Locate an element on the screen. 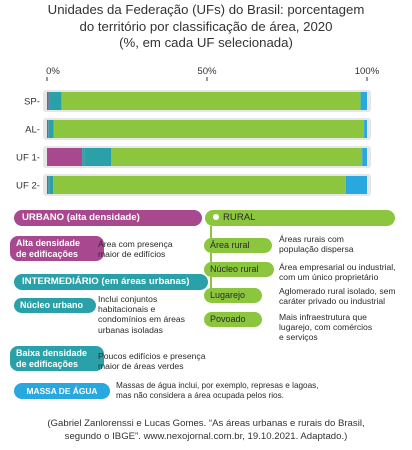  x-tick-label: 0% is located at coordinates (53, 71).